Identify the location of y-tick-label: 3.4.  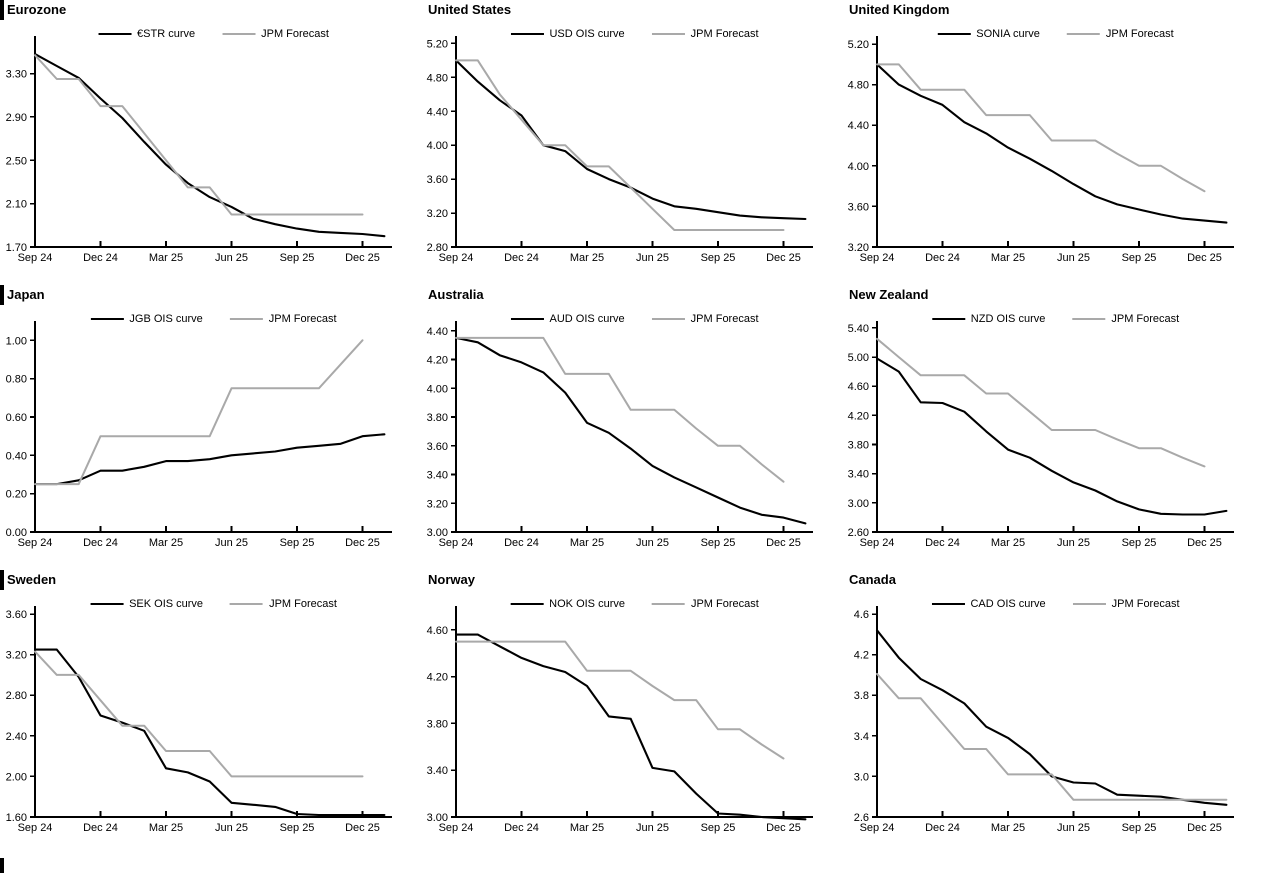
(861, 737).